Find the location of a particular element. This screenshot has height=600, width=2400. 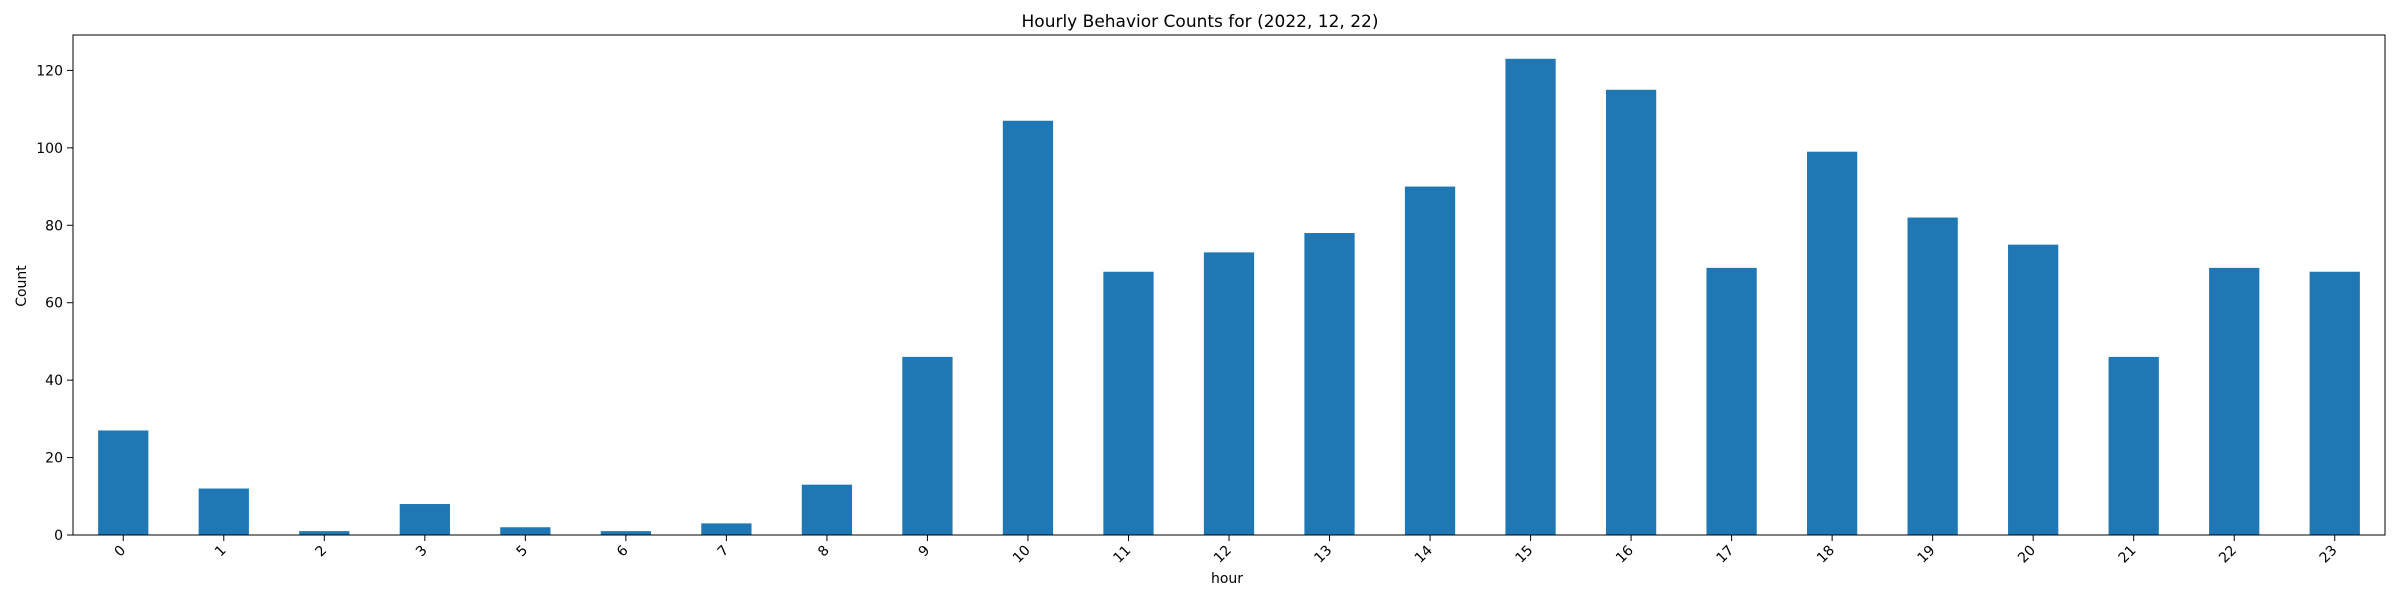

x-tick-label: 18 is located at coordinates (1826, 555).